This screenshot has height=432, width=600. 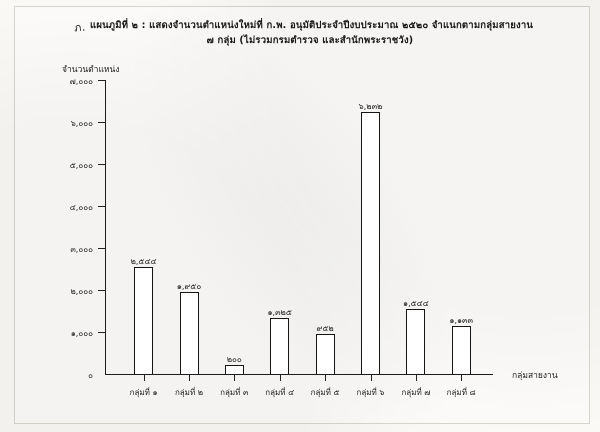 What do you see at coordinates (189, 286) in the screenshot?
I see `bar-value-label: ๑,๙๕๐` at bounding box center [189, 286].